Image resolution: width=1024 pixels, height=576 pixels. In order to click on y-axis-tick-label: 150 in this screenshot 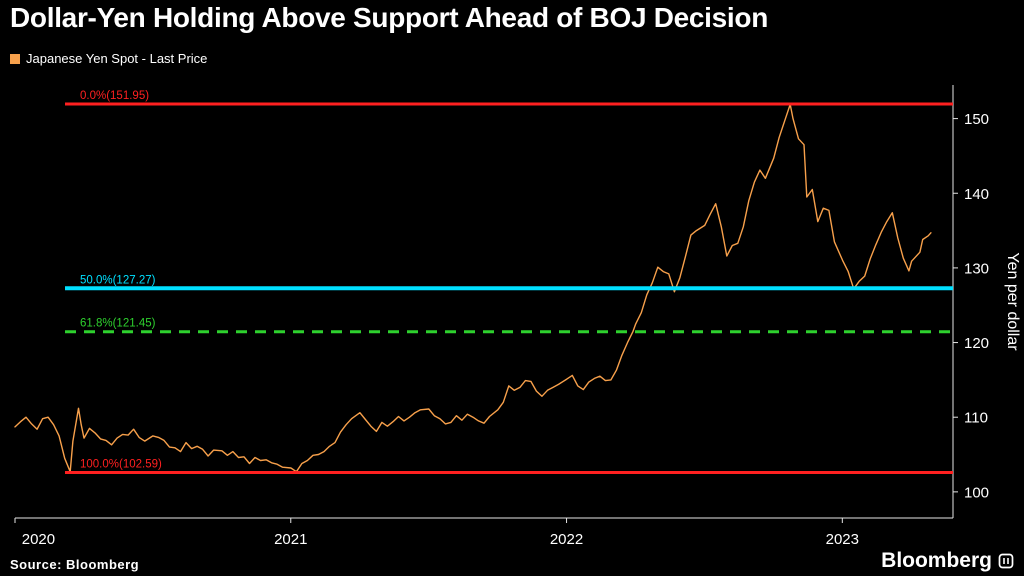, I will do `click(976, 119)`.